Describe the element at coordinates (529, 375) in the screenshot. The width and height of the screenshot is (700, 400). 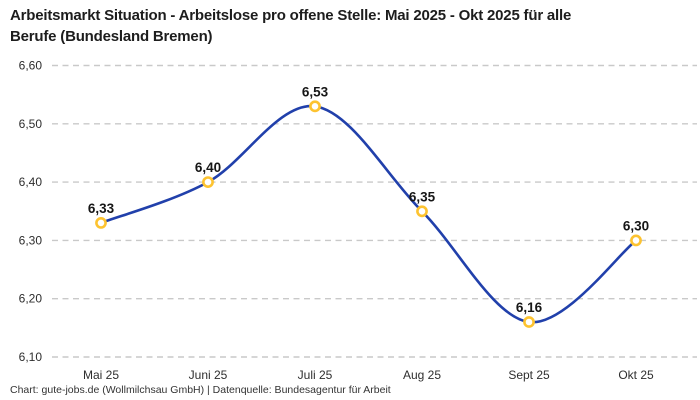
I see `x-axis-tick-label: Sept 25` at that location.